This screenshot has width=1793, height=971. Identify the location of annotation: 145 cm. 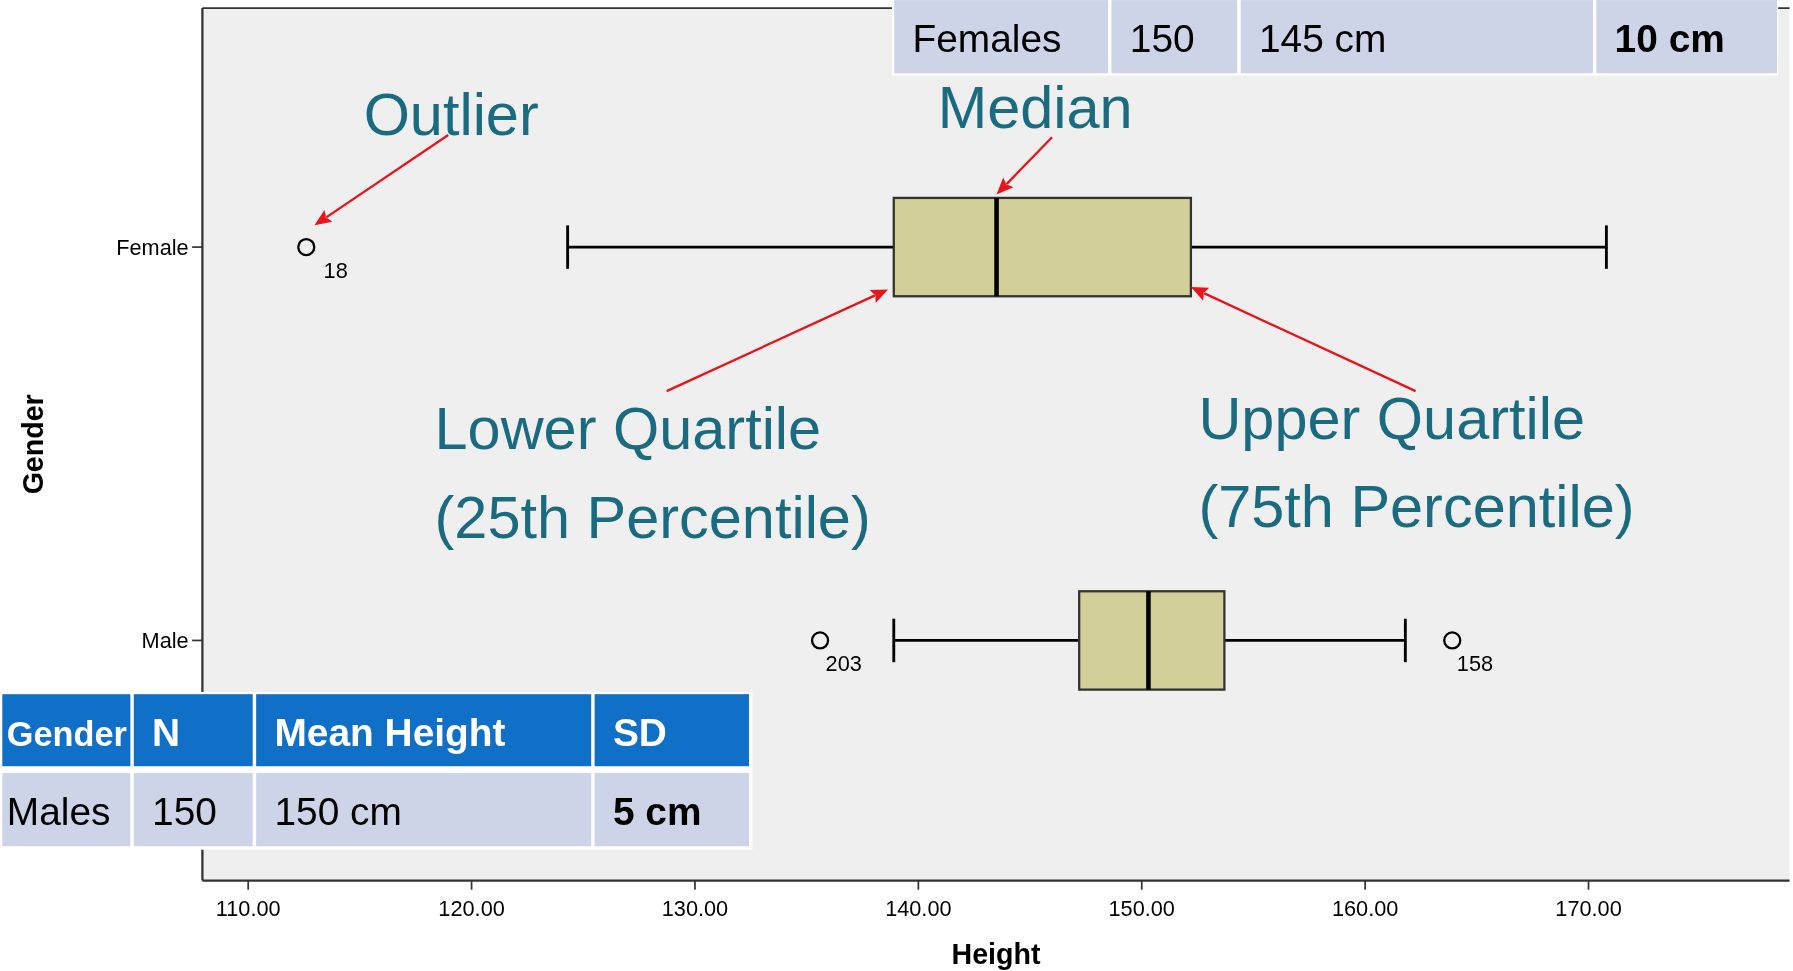
(1322, 38).